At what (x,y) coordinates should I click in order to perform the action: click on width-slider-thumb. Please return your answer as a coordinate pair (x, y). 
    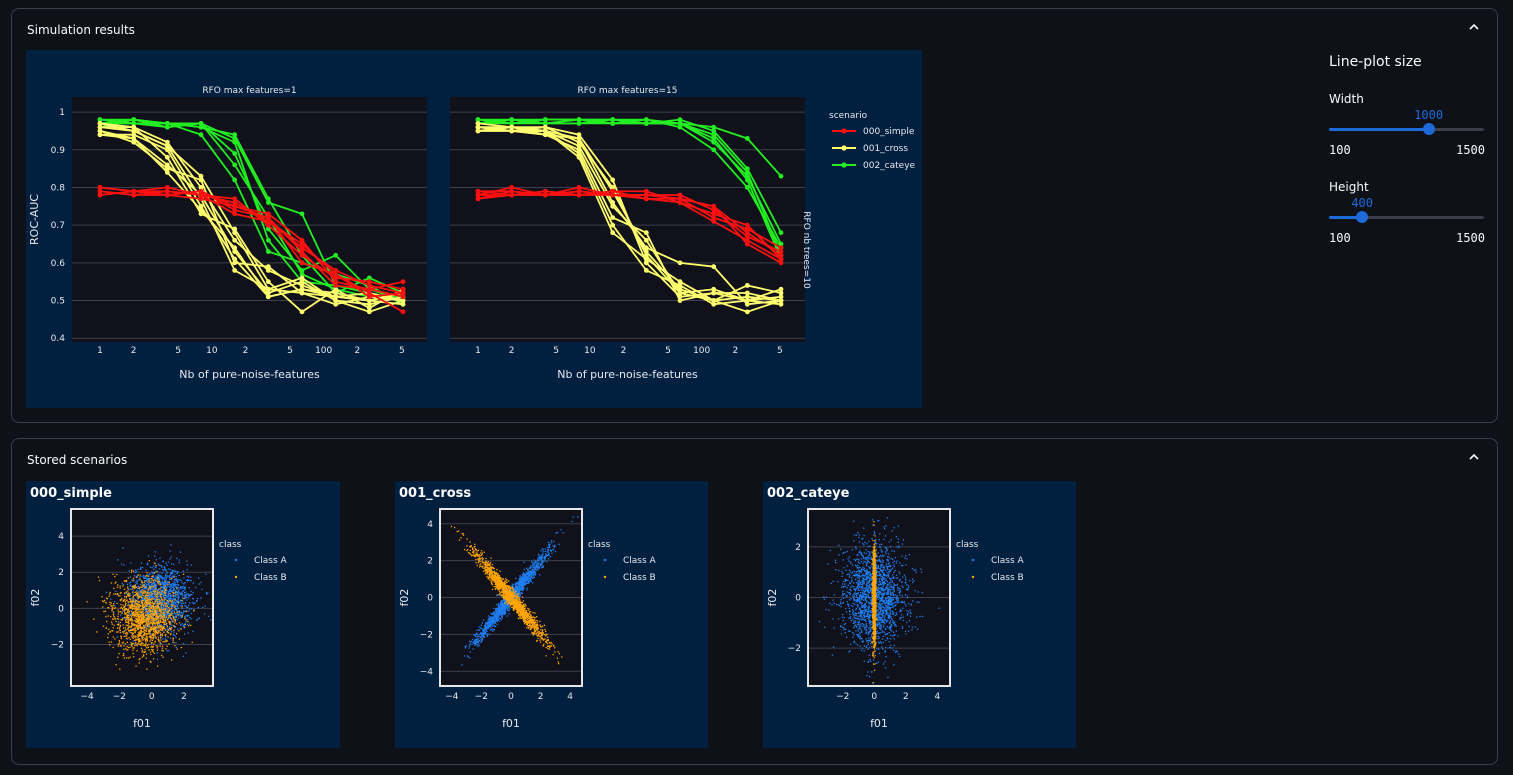
    Looking at the image, I should click on (1428, 129).